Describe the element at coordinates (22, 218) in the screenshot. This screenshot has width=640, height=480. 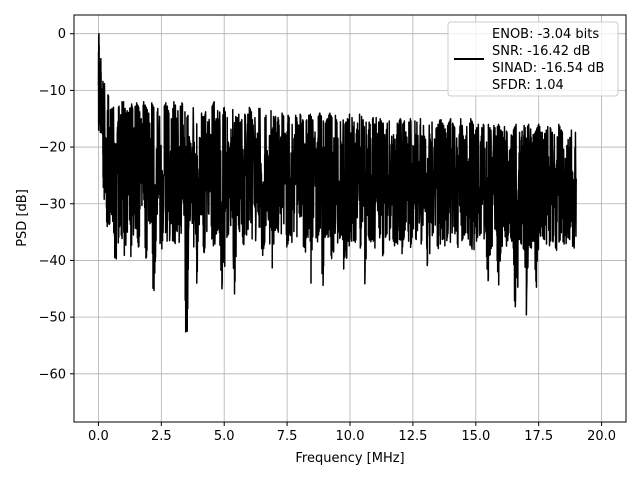
I see `y-axis-label: PSD [dB]` at that location.